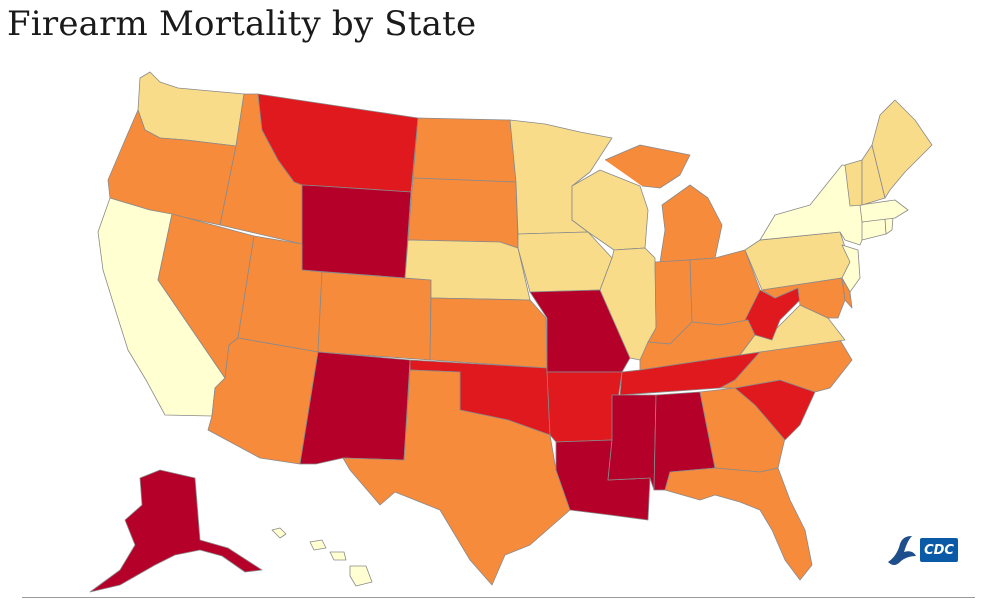 The height and width of the screenshot is (601, 982). I want to click on state-SD, so click(463, 213).